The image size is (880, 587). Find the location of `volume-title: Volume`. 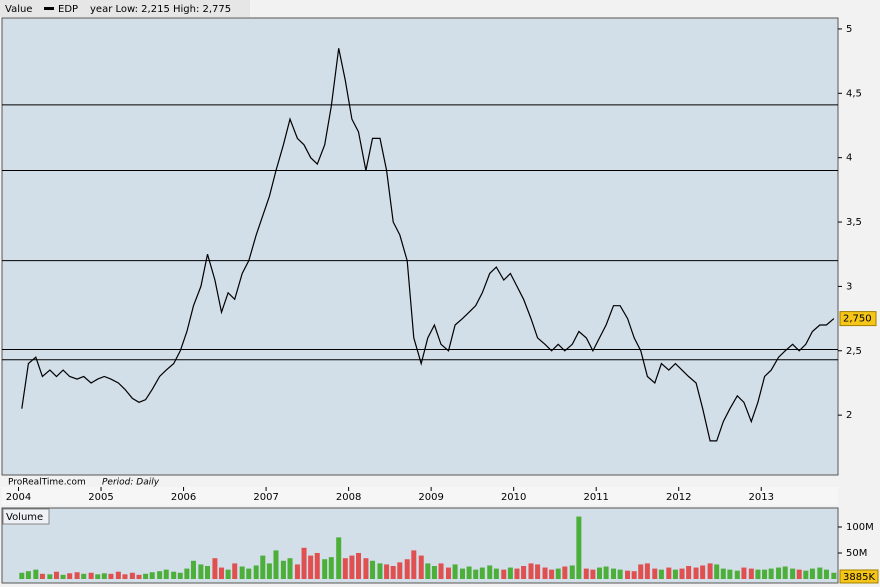

volume-title: Volume is located at coordinates (24, 517).